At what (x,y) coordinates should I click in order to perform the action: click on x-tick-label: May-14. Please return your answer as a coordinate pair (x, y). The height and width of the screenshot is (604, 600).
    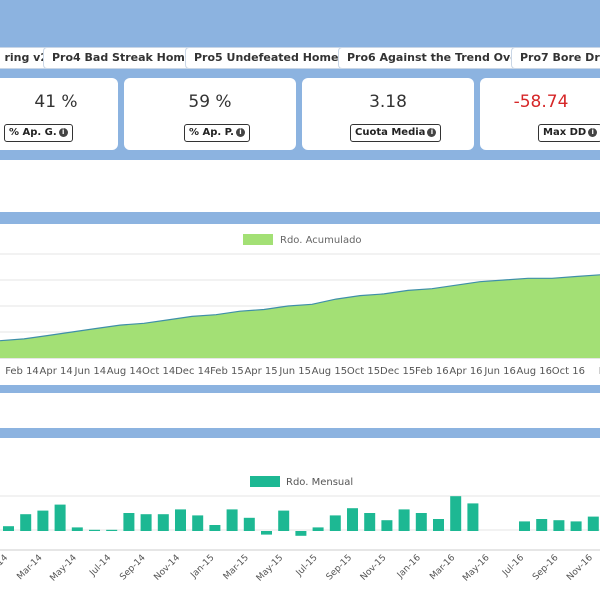
    Looking at the image, I should click on (63, 568).